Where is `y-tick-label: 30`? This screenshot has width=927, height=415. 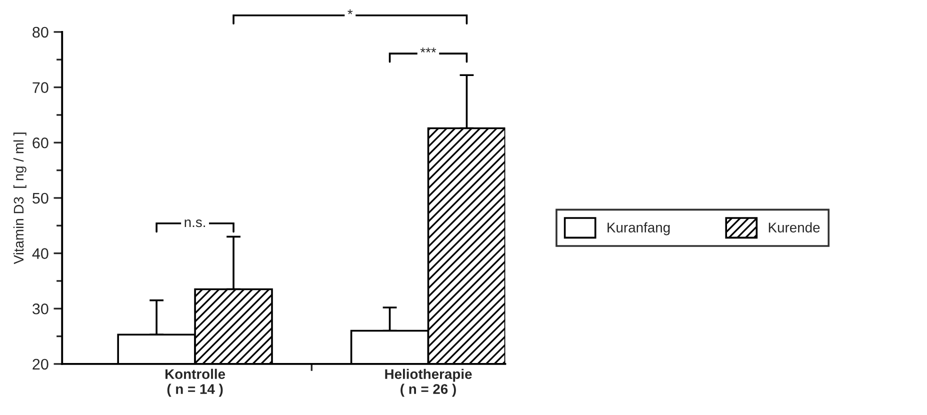 y-tick-label: 30 is located at coordinates (40, 308).